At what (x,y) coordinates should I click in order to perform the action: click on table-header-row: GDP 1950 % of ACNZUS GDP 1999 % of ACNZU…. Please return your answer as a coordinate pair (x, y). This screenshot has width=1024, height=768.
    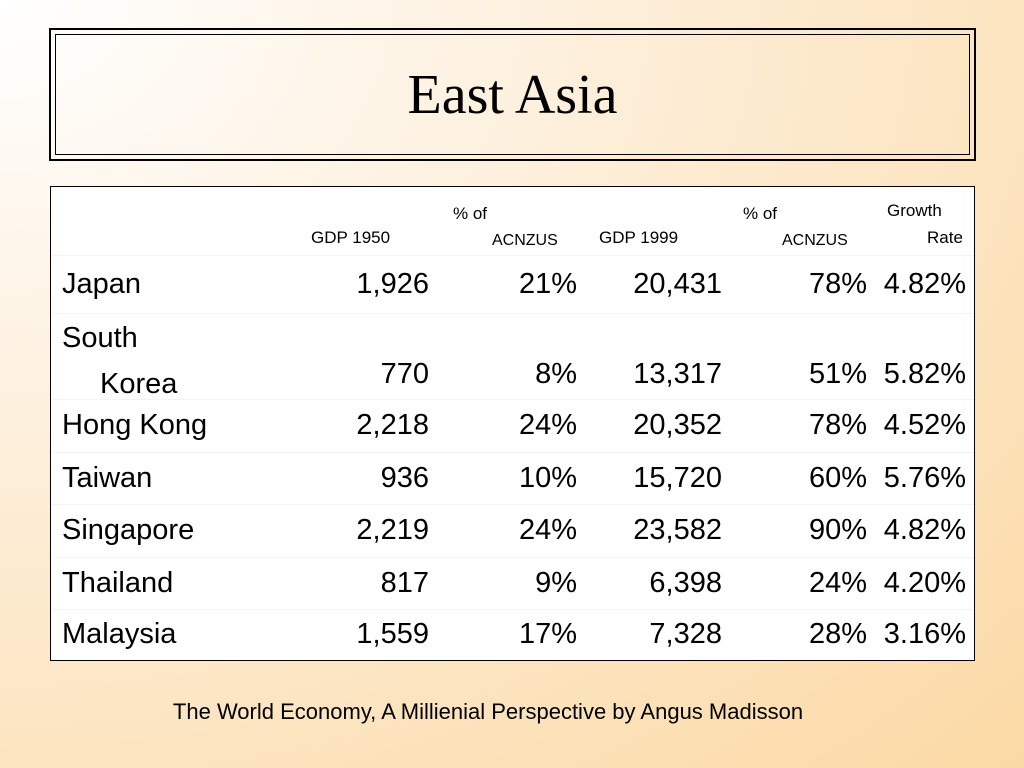
    Looking at the image, I should click on (512, 221).